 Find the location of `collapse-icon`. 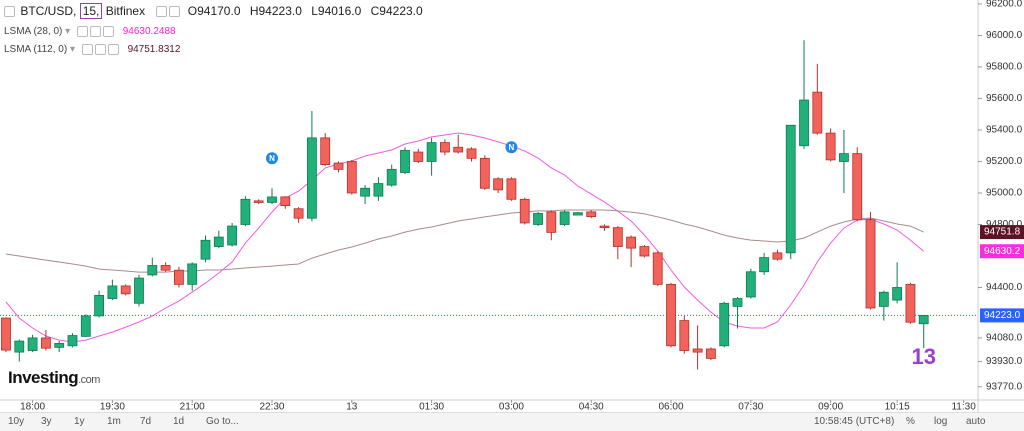

collapse-icon is located at coordinates (9, 12).